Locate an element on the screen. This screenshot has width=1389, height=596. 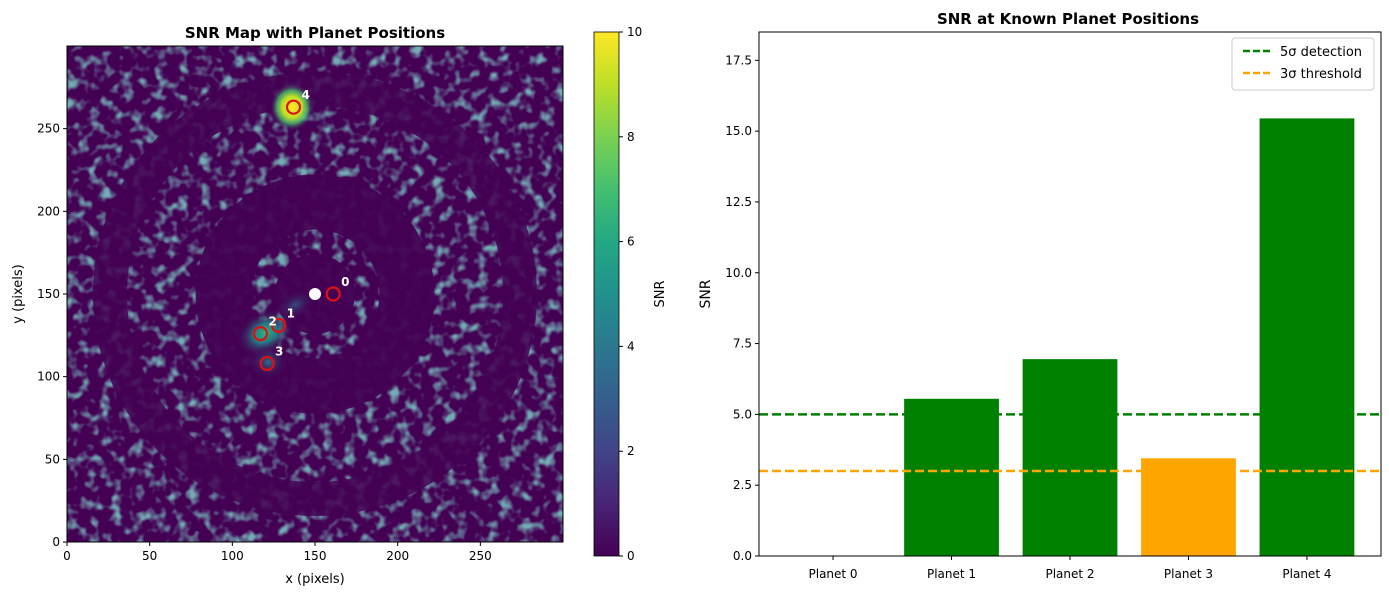
map-y-tick-label: 50 is located at coordinates (52, 459).